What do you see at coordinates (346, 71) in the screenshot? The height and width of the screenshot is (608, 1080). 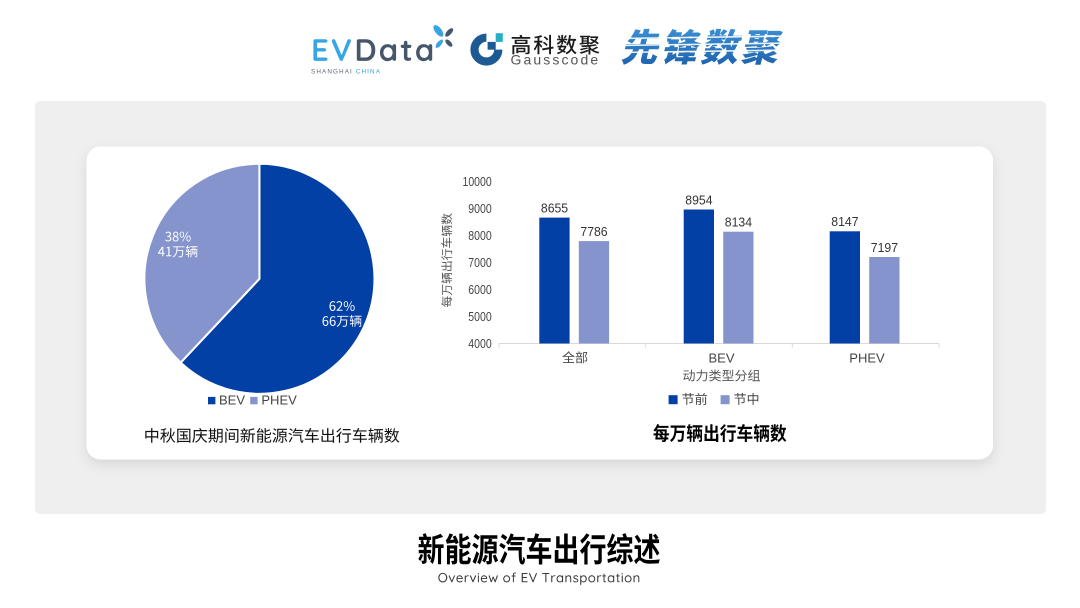 I see `svg-text: SHANGHAI CHINA` at bounding box center [346, 71].